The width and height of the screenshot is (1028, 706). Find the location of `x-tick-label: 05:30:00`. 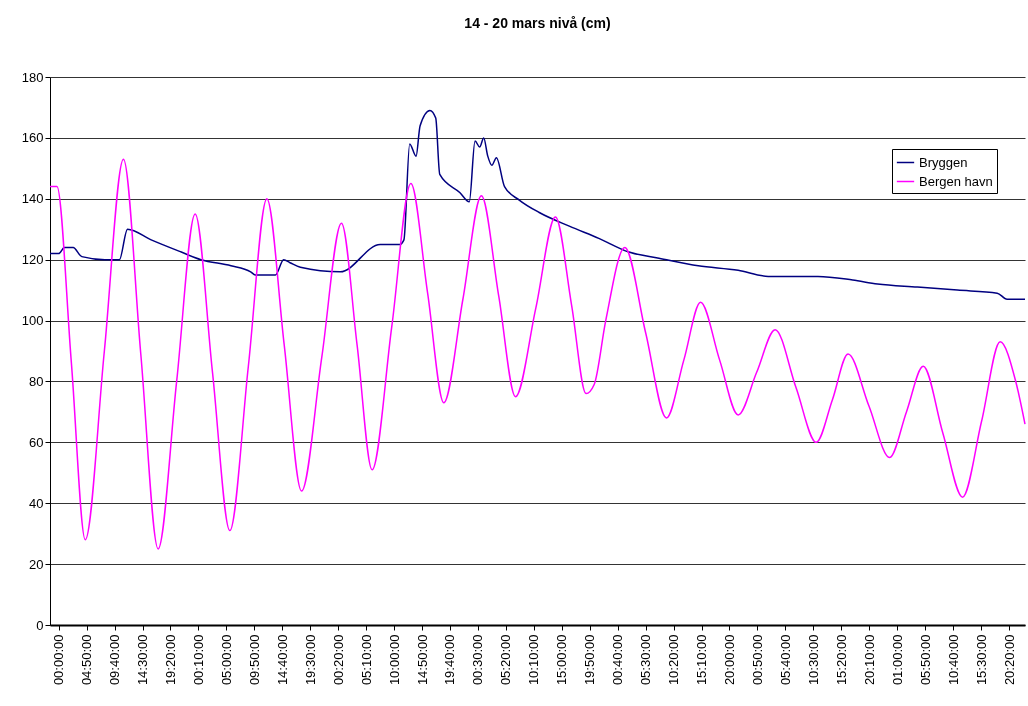

x-tick-label: 05:30:00 is located at coordinates (646, 660).